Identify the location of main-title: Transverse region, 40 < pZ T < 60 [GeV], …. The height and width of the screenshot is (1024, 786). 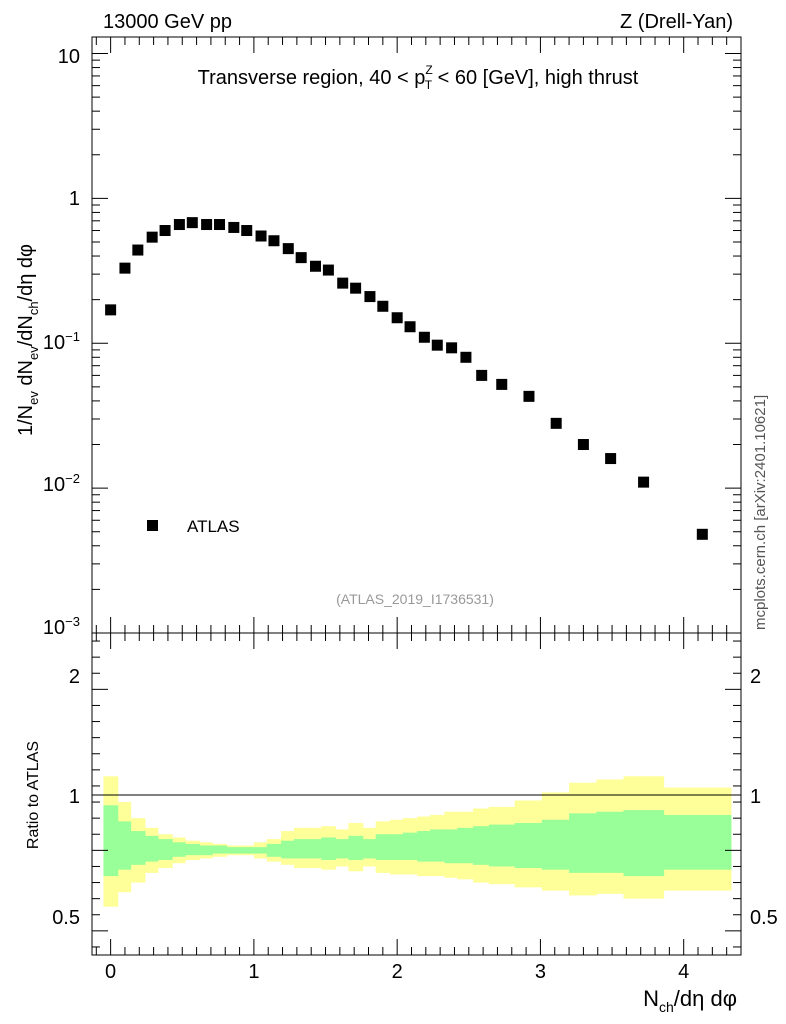
(418, 77).